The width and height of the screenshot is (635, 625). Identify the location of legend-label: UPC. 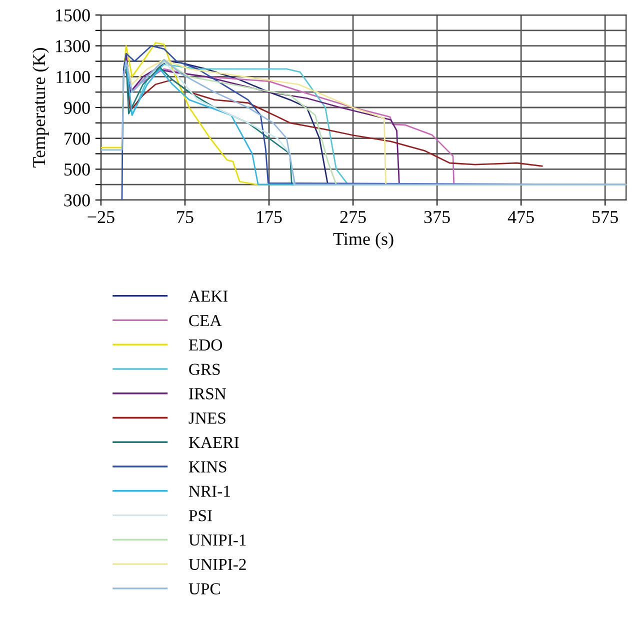
(204, 588).